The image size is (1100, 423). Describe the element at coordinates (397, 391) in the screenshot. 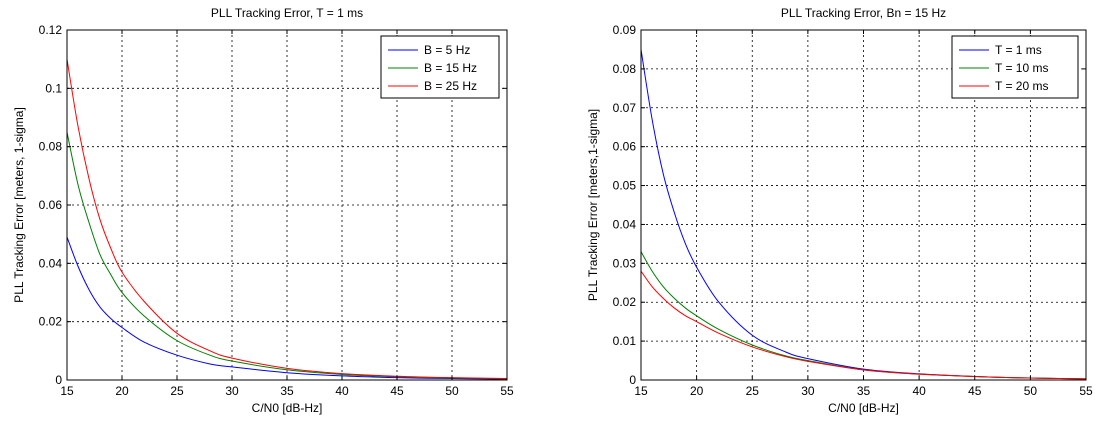

I see `chart-1-x-tick-label-6: 45` at that location.